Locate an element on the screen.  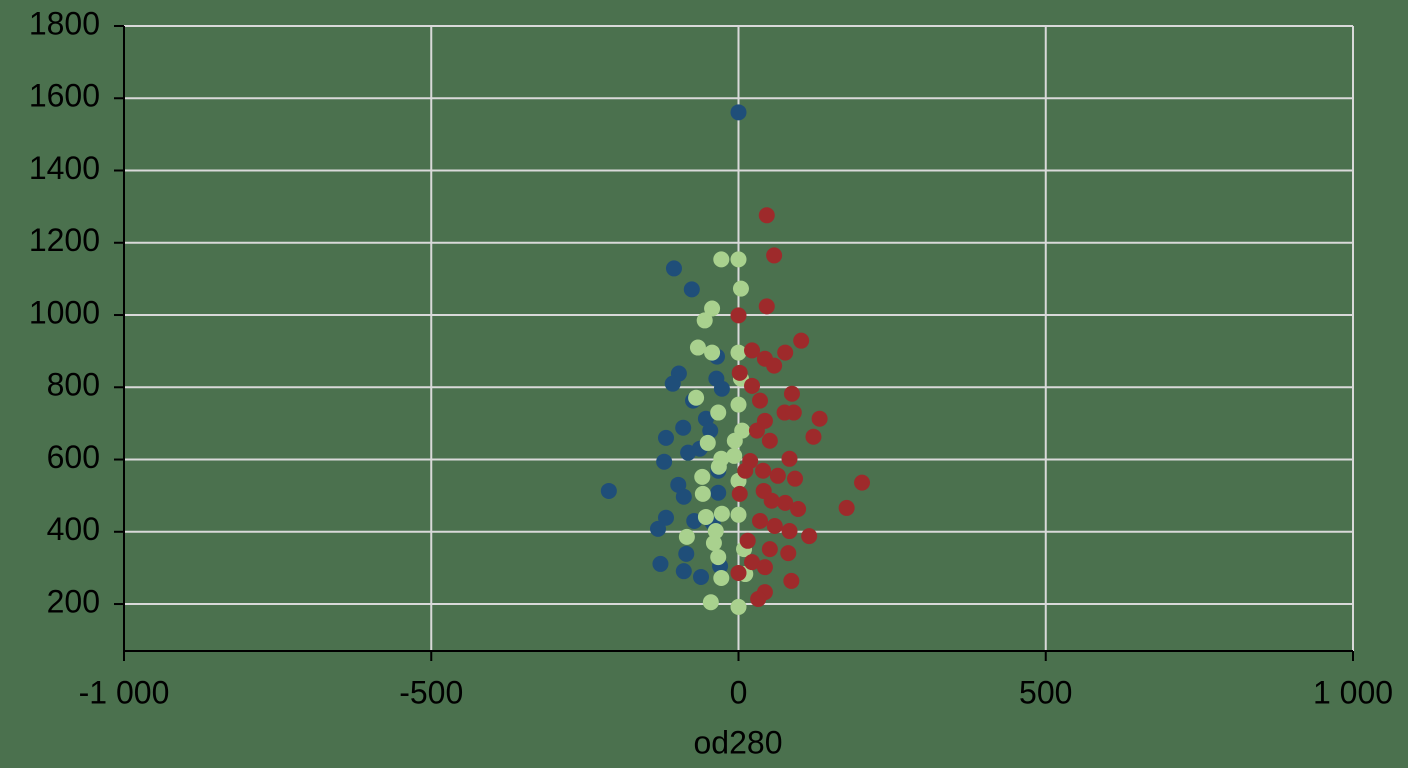
y-tick-label: 1800 is located at coordinates (64, 23).